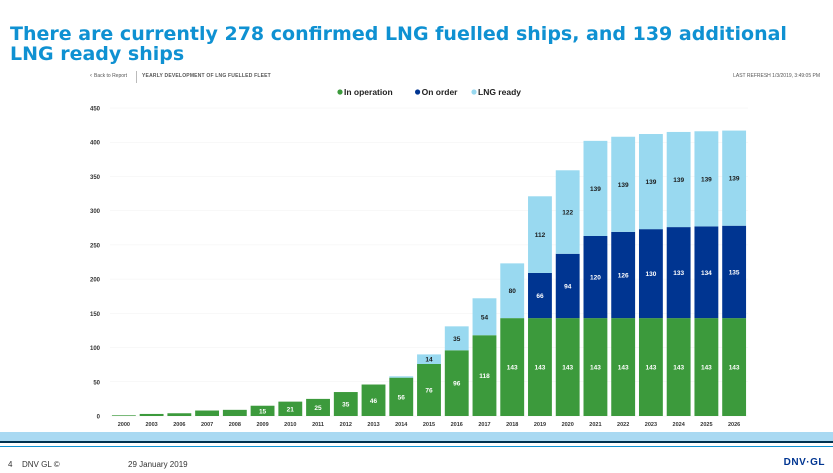  Describe the element at coordinates (95, 144) in the screenshot. I see `y-tick-label: 400` at that location.